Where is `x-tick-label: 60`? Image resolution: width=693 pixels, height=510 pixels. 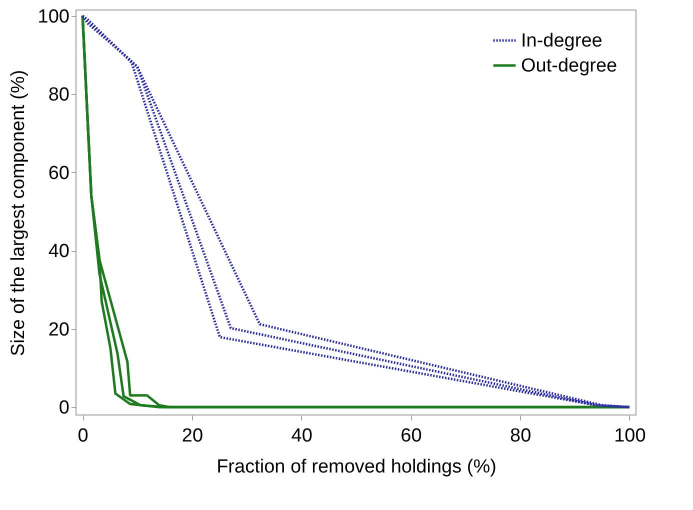 x-tick-label: 60 is located at coordinates (411, 436).